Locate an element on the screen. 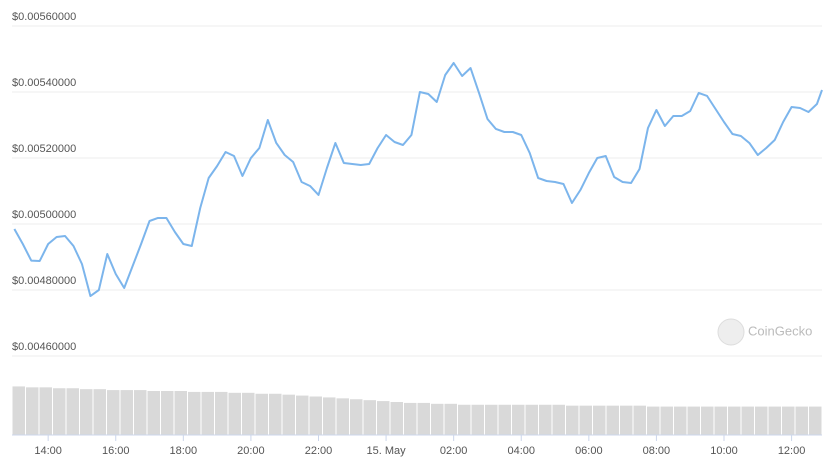 Image resolution: width=832 pixels, height=468 pixels. y-tick-label: $0.00480000 is located at coordinates (44, 281).